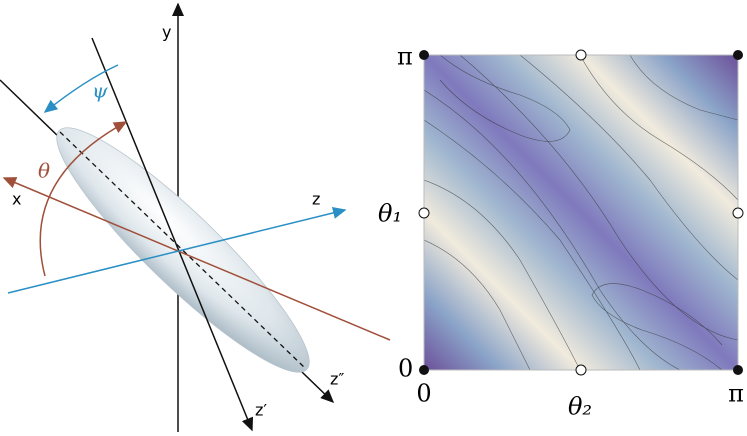  I want to click on theta-arc, so click(83, 199).